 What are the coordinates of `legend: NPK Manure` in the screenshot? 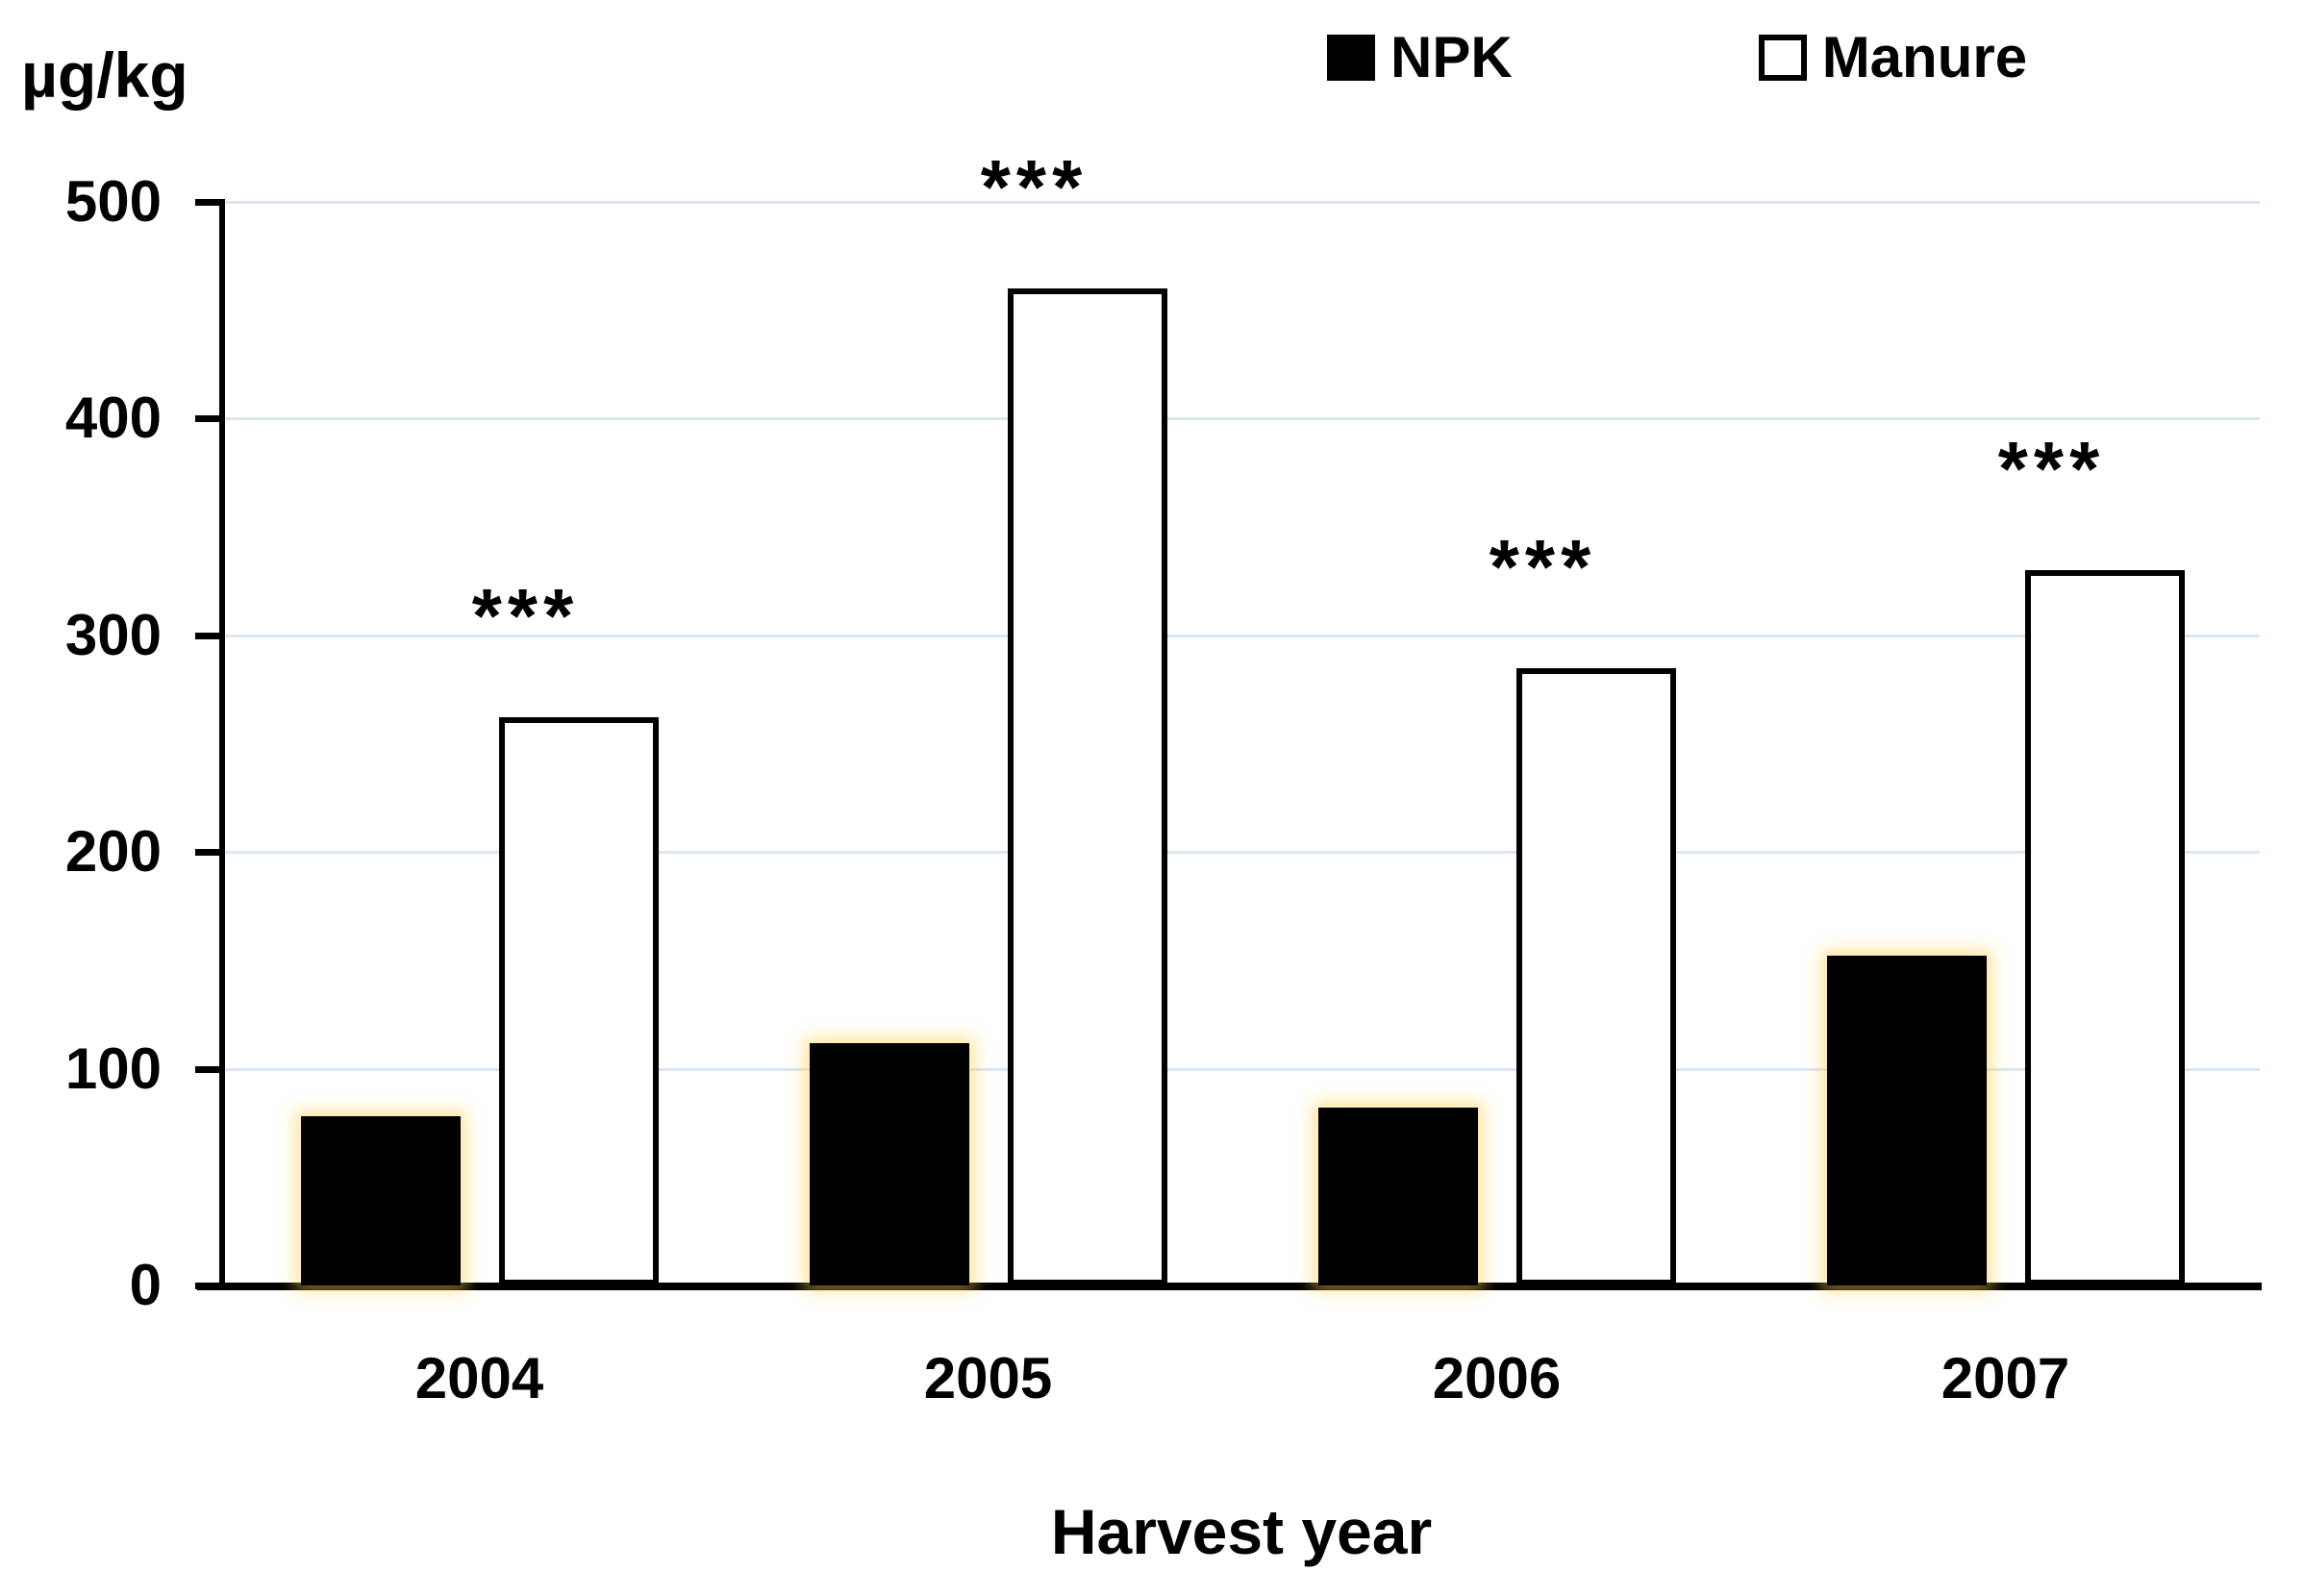 It's located at (1677, 58).